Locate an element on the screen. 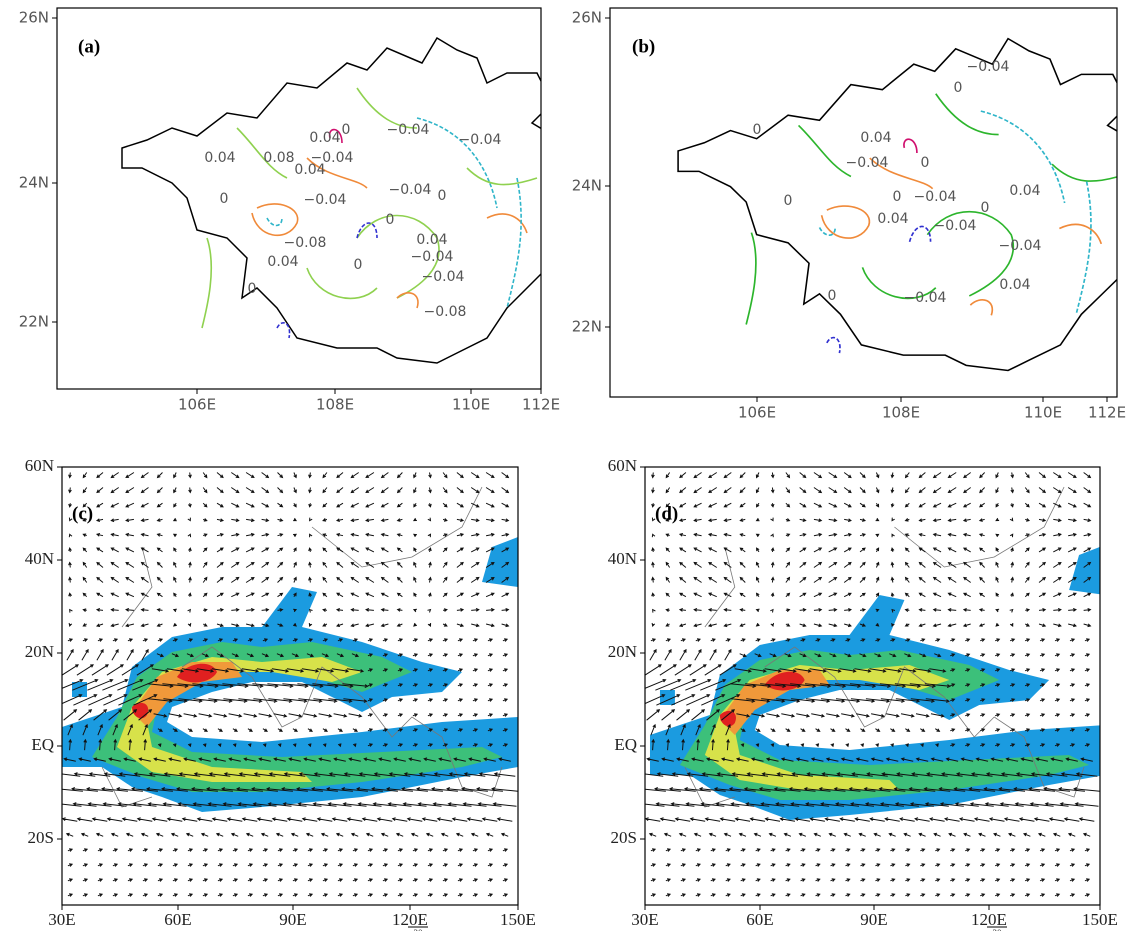 This screenshot has height=931, width=1135. panel-label: (b) is located at coordinates (643, 46).